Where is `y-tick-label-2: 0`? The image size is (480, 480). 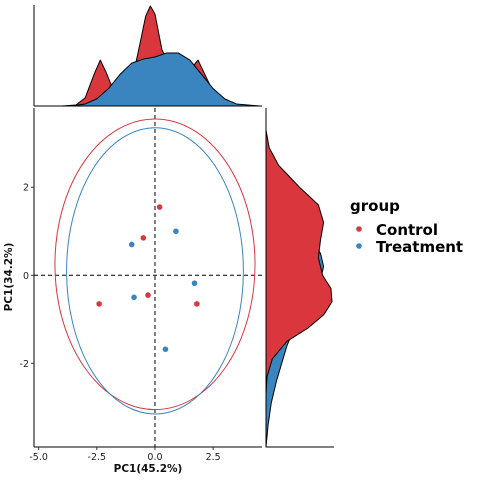
y-tick-label-2: 0 is located at coordinates (26, 276).